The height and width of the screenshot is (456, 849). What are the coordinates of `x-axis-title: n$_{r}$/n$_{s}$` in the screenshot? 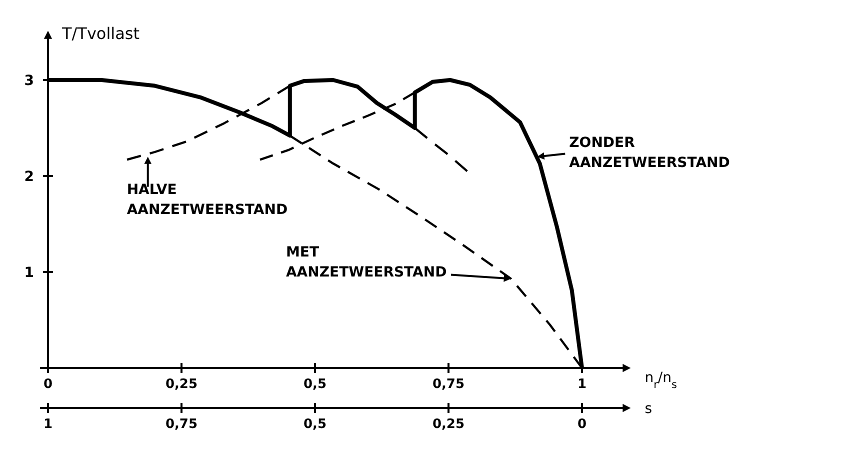 It's located at (660, 380).